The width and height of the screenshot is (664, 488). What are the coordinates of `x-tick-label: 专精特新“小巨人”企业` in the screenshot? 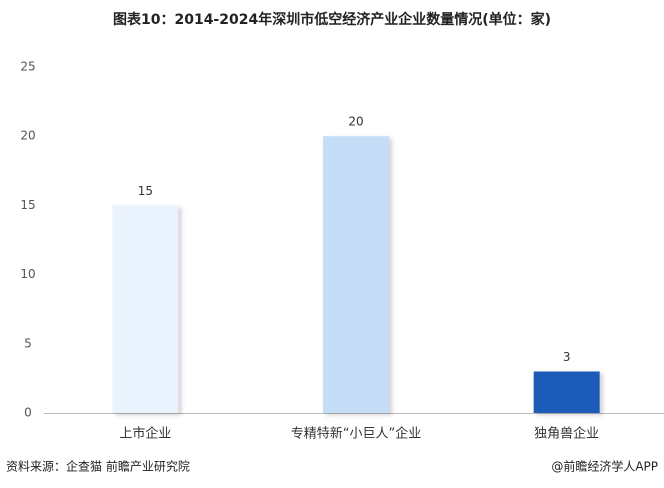 It's located at (356, 434).